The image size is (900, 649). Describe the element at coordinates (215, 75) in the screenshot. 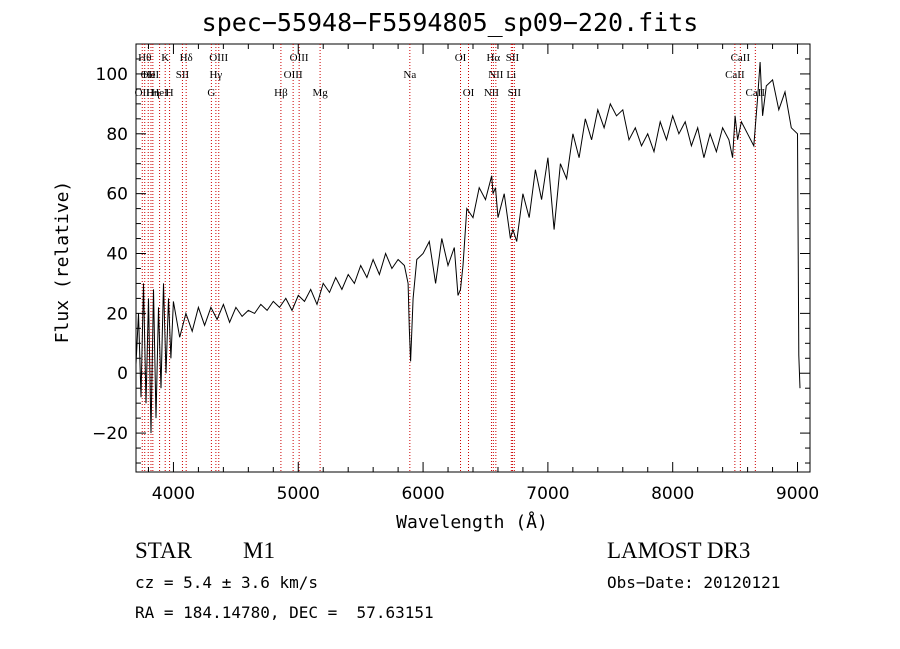

I see `line-label-4340: Hγ` at that location.